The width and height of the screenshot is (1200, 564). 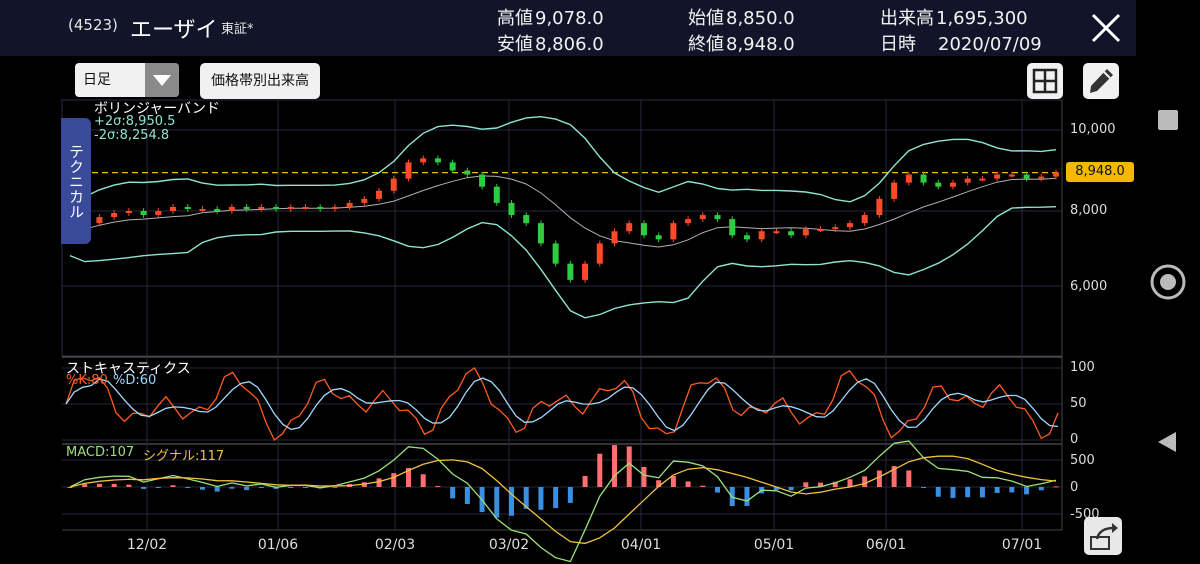 What do you see at coordinates (1074, 487) in the screenshot?
I see `macd-axis-label: 0` at bounding box center [1074, 487].